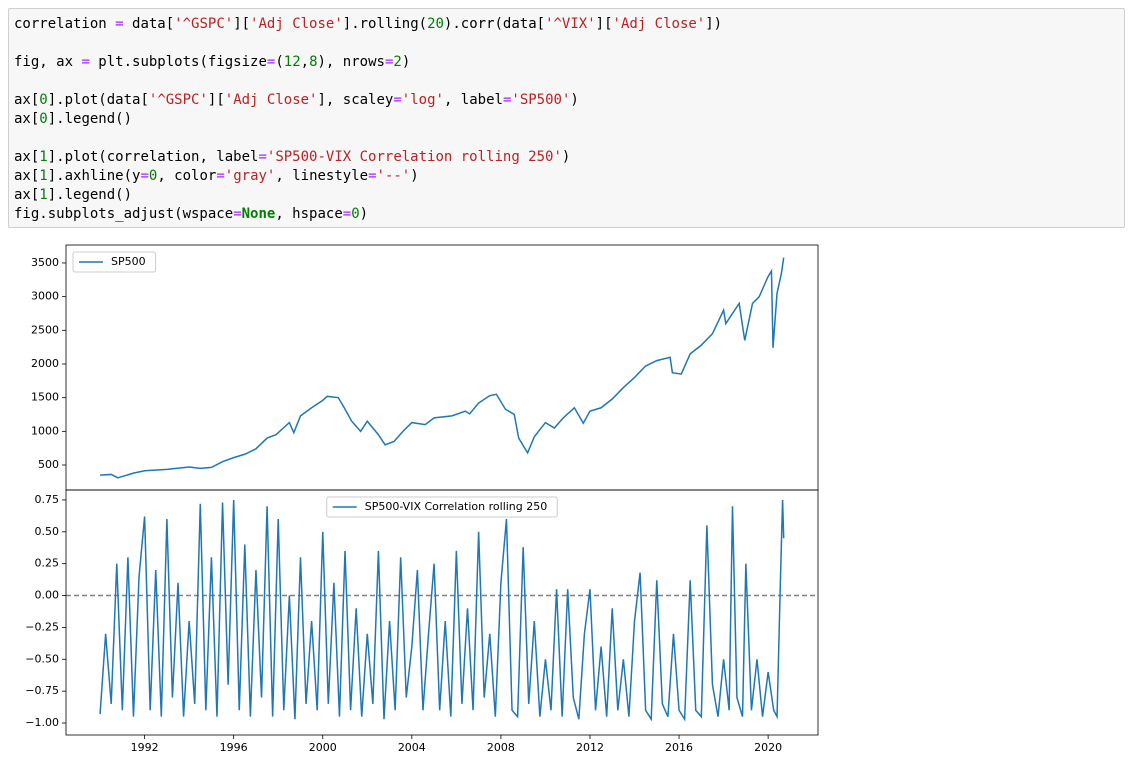 This screenshot has height=757, width=1135. Describe the element at coordinates (45, 397) in the screenshot. I see `y-tick-label: 1500` at that location.